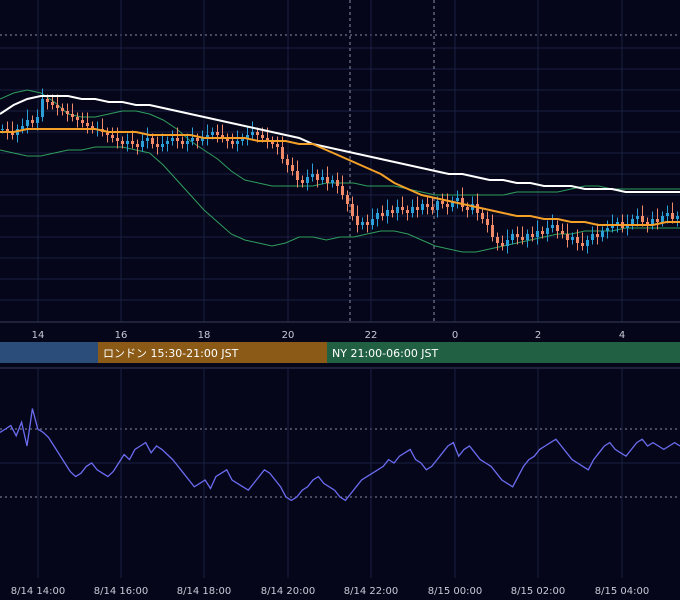 The height and width of the screenshot is (600, 680). I want to click on price-x-tick-label: 2, so click(538, 335).